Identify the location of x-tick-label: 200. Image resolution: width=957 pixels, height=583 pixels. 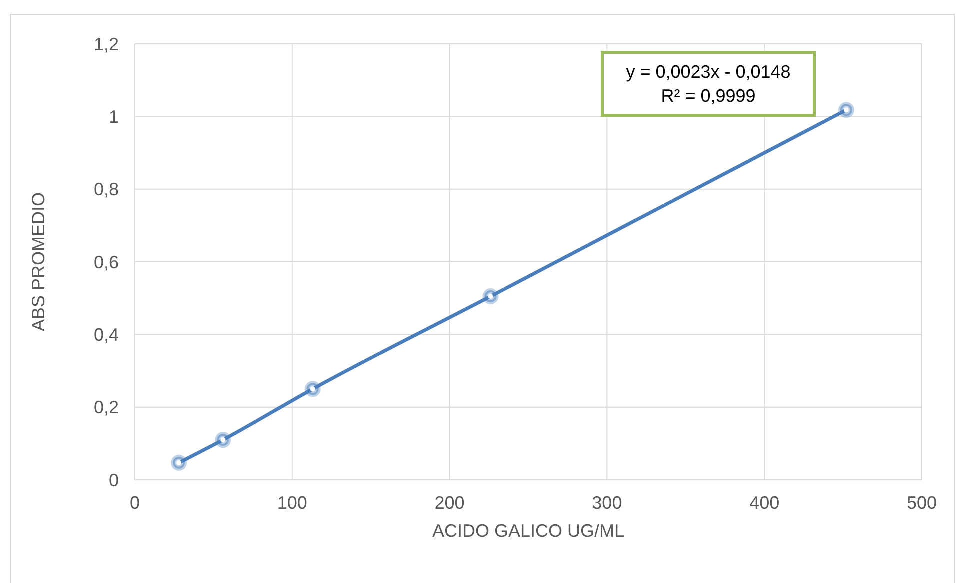
(449, 502).